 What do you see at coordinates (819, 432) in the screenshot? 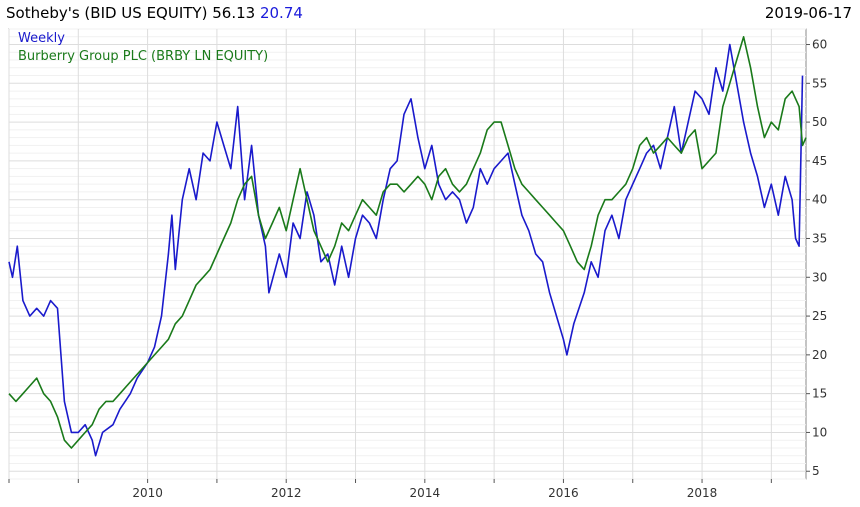
I see `y-tick-label: 10` at bounding box center [819, 432].